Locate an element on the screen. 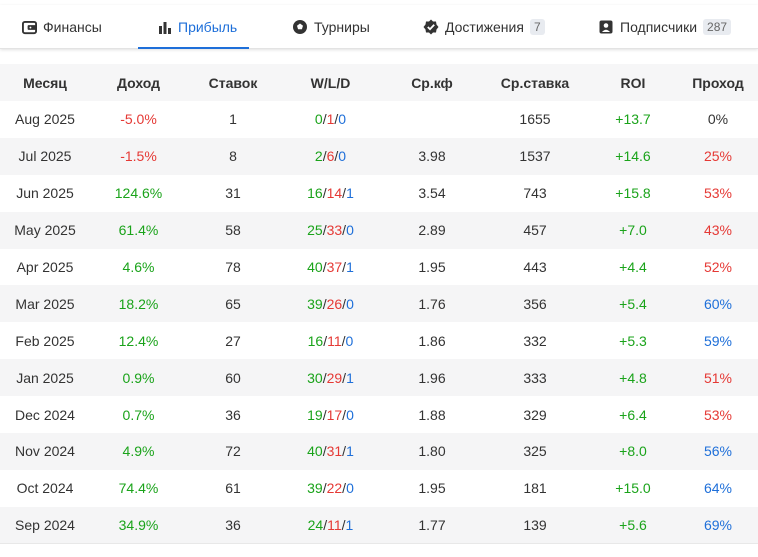 The height and width of the screenshot is (557, 758). header-month: Месяц is located at coordinates (45, 82).